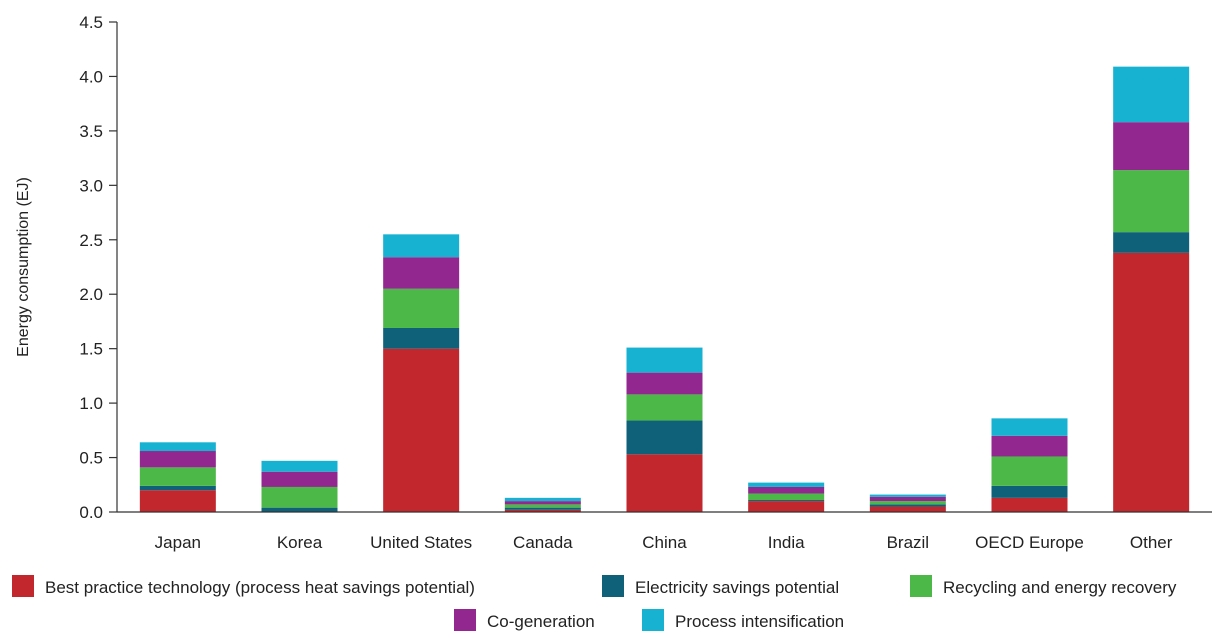 This screenshot has width=1221, height=635. What do you see at coordinates (543, 542) in the screenshot?
I see `x-tick-label: Canada` at bounding box center [543, 542].